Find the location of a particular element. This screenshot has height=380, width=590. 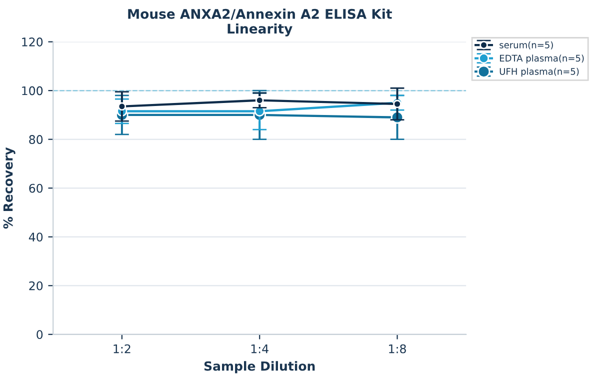

y-axis-title: % Recovery is located at coordinates (9, 188).